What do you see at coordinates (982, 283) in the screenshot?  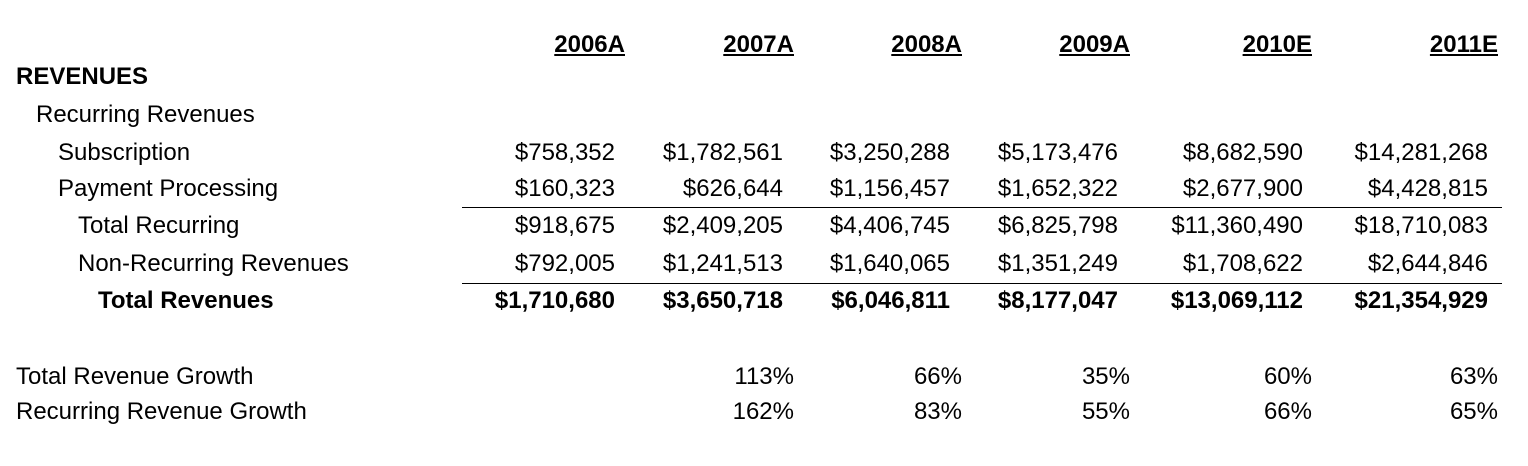 I see `total-rule` at bounding box center [982, 283].